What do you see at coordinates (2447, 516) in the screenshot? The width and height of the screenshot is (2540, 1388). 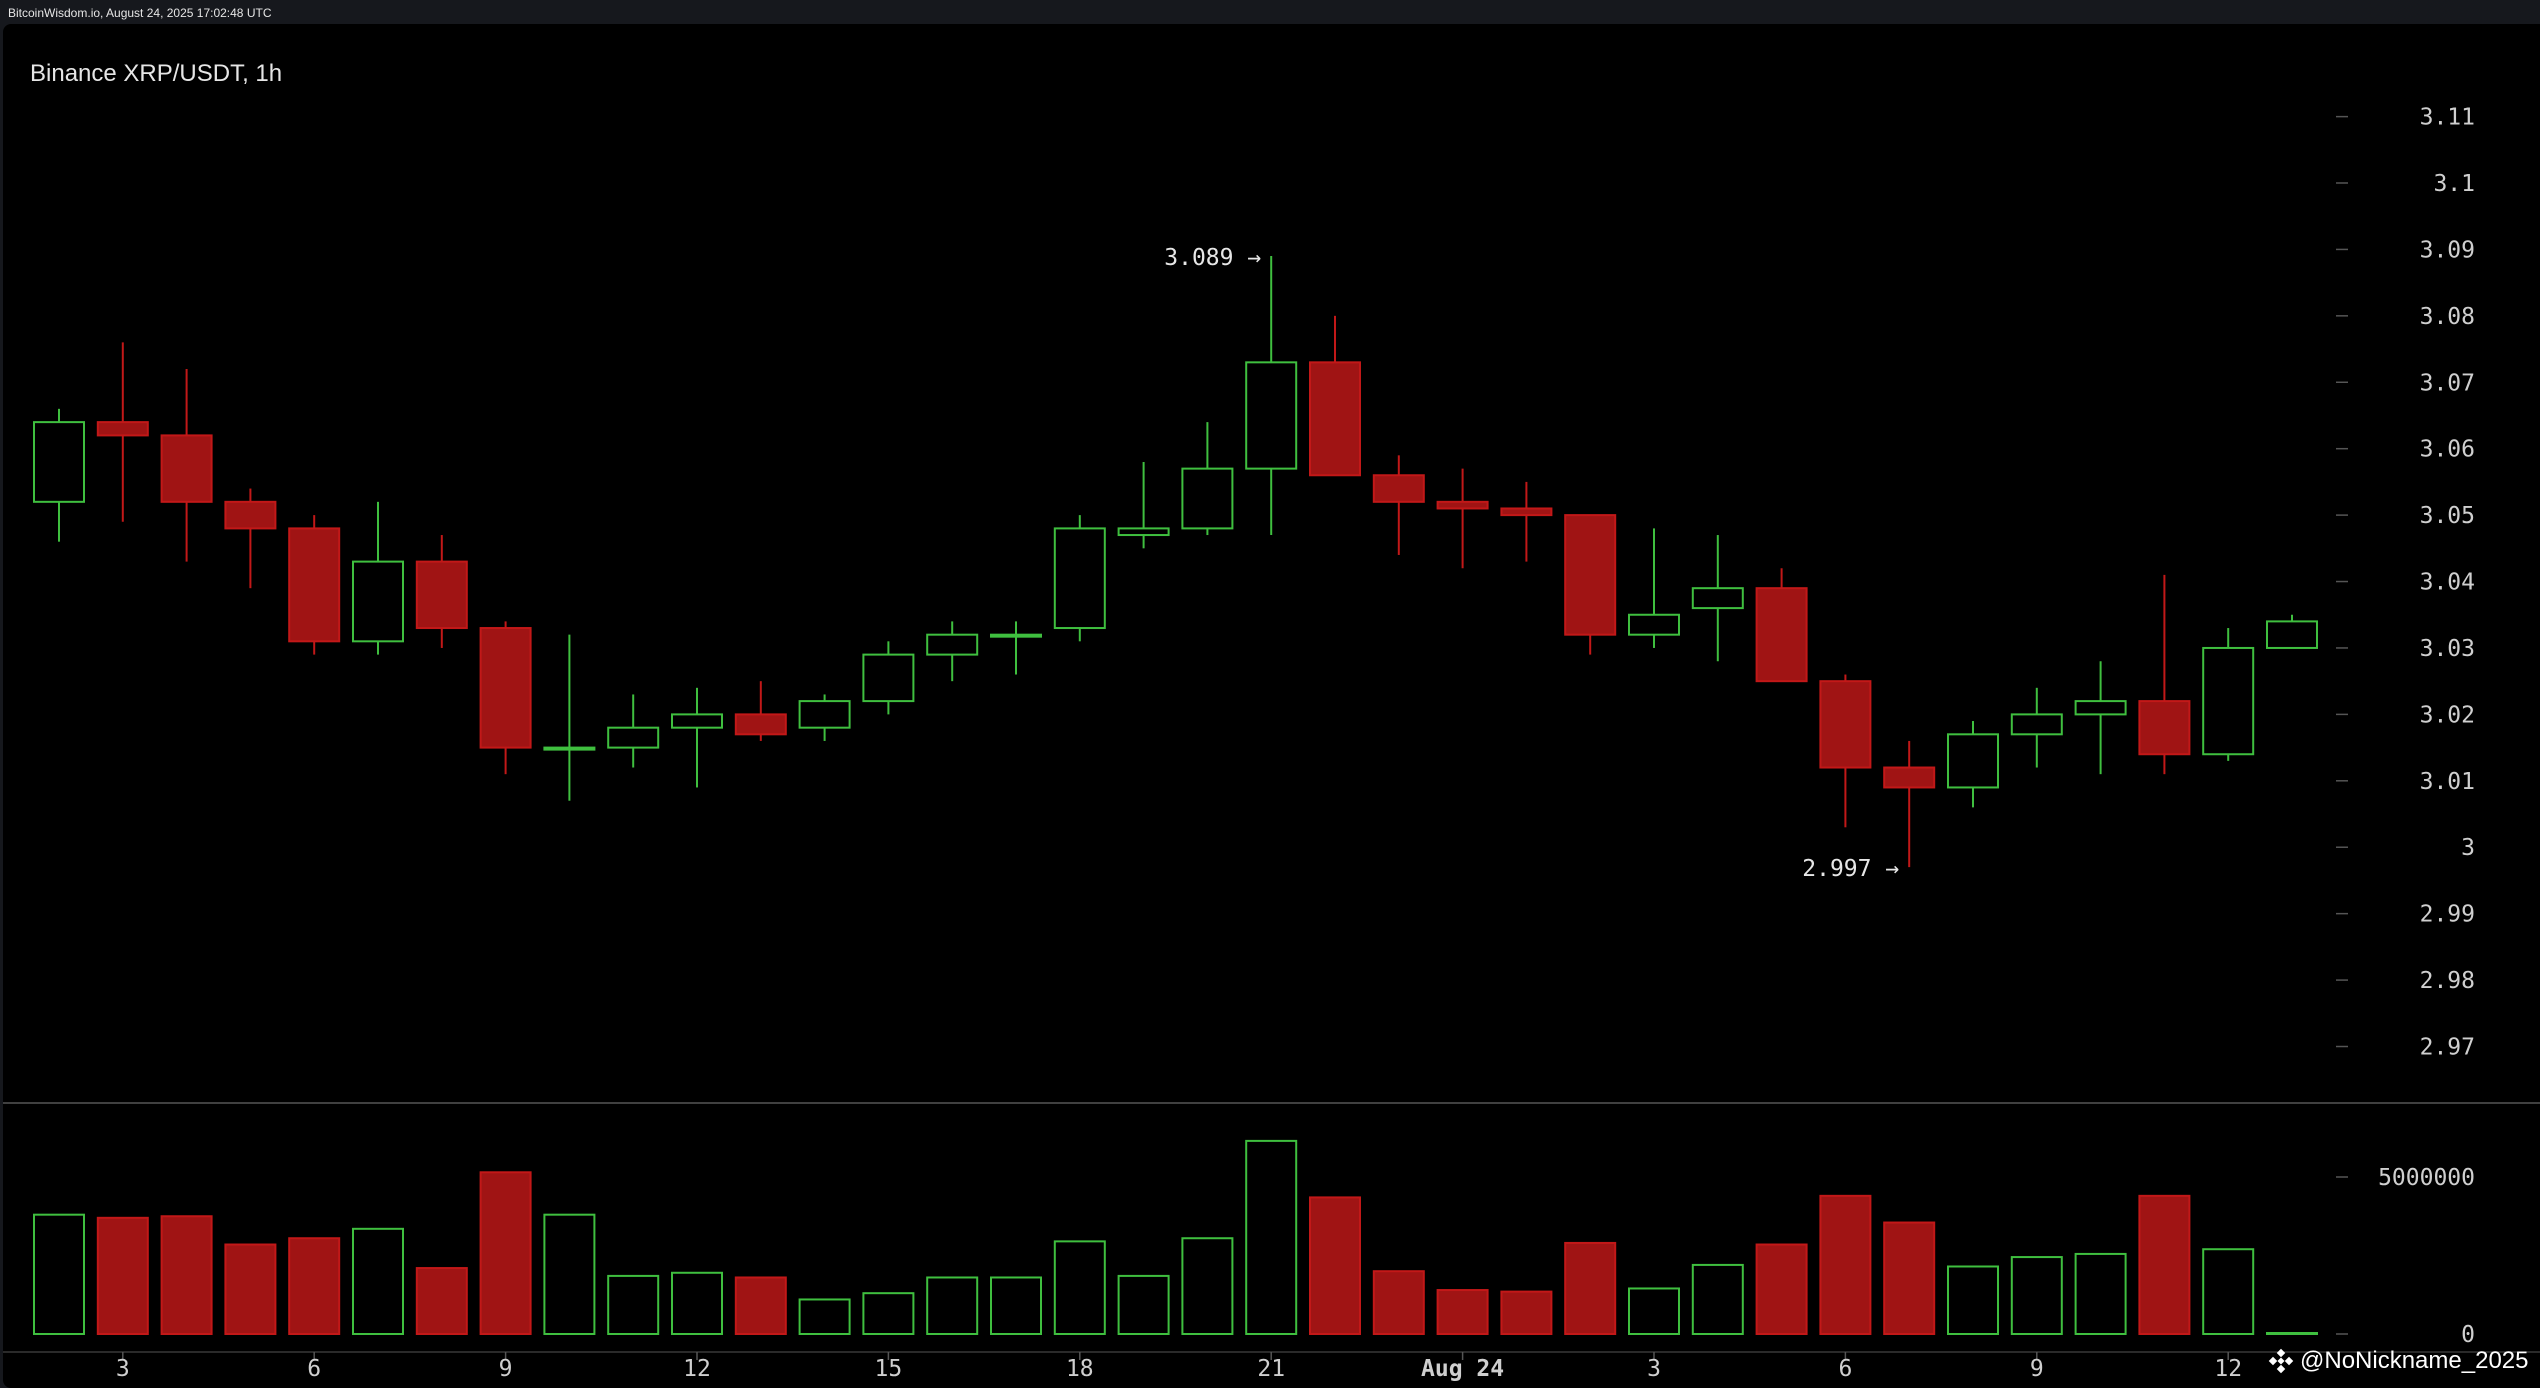 I see `price-tick-label: 3.05` at bounding box center [2447, 516].